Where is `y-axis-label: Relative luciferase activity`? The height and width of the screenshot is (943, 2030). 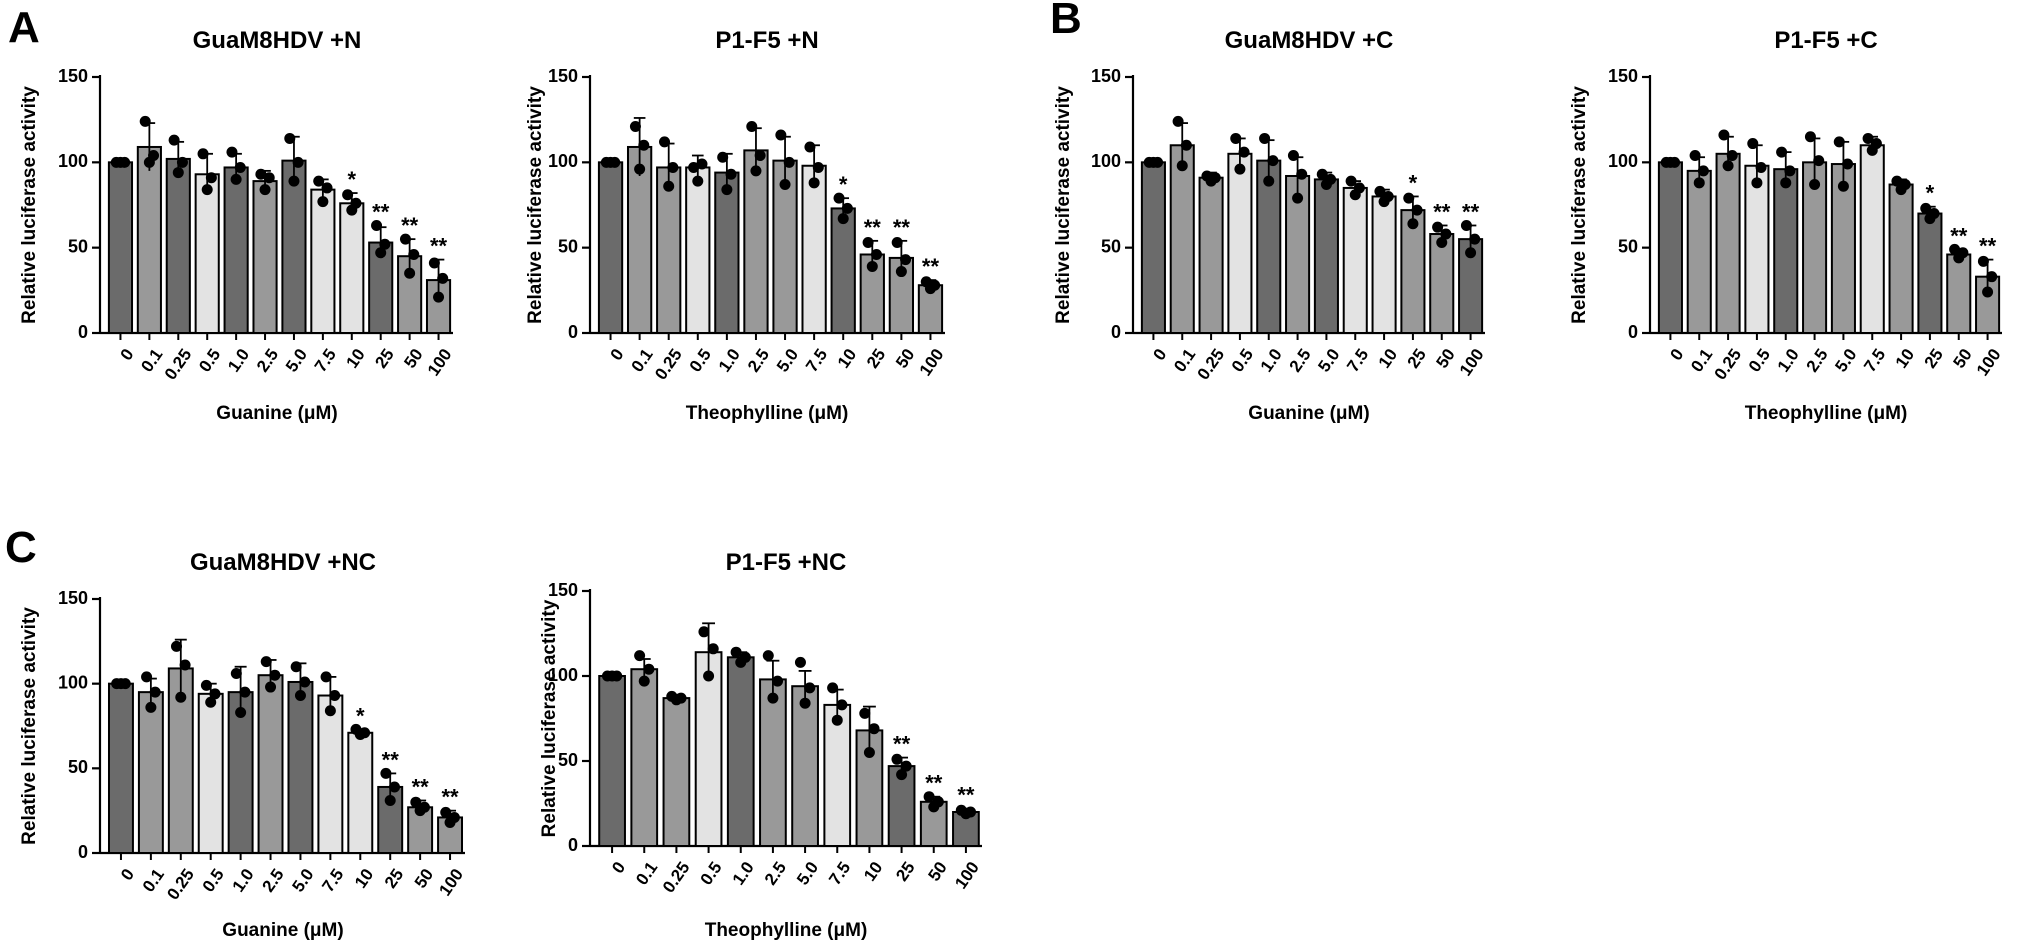
y-axis-label: Relative luciferase activity is located at coordinates (29, 726).